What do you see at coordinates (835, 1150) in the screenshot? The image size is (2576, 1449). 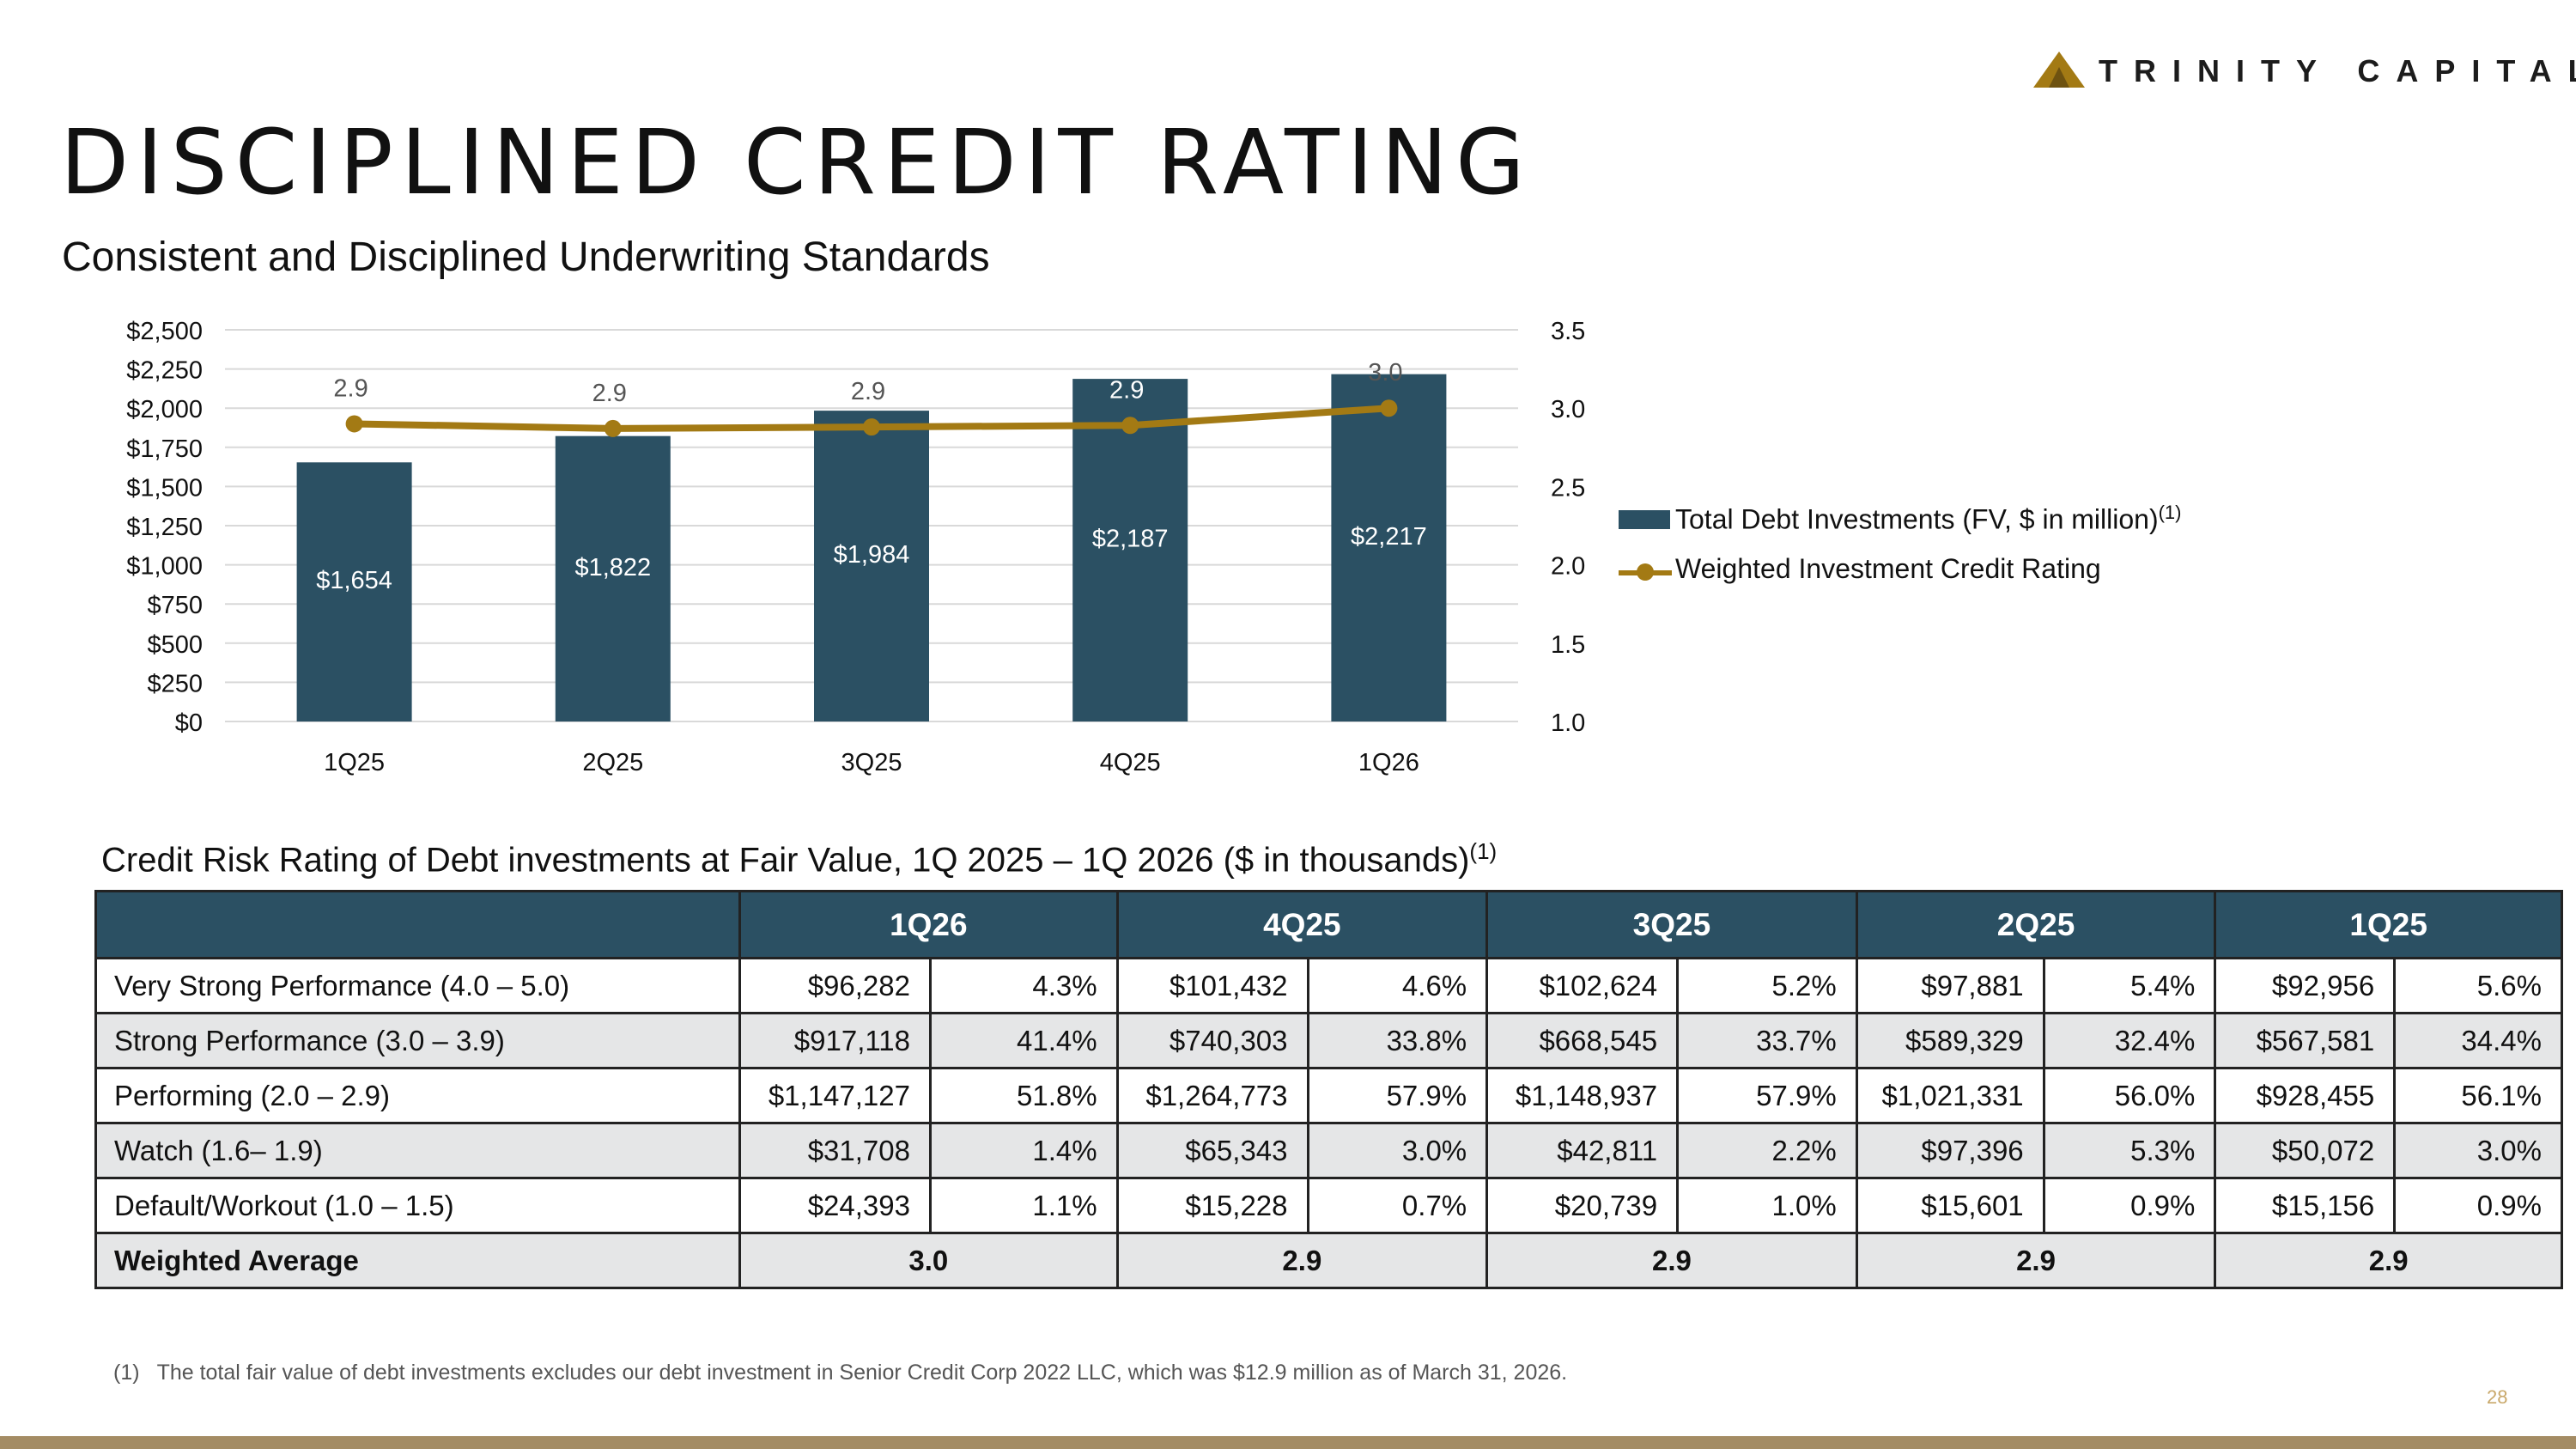 I see `amount-cell: $31,708` at bounding box center [835, 1150].